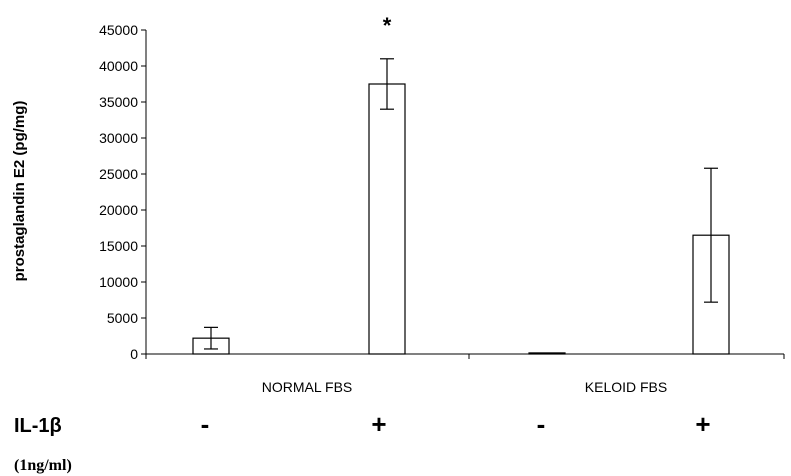 This screenshot has width=791, height=476. Describe the element at coordinates (19, 191) in the screenshot. I see `y-axis-label: prostaglandin E2 (pg/mg)` at that location.